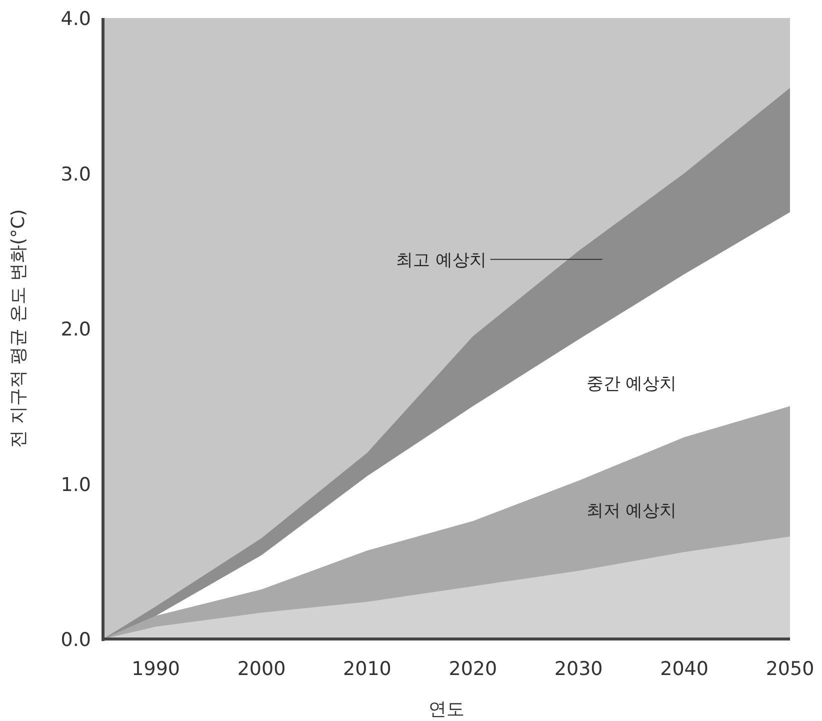 Image resolution: width=822 pixels, height=721 pixels. I want to click on x-tick-label: 2030, so click(578, 669).